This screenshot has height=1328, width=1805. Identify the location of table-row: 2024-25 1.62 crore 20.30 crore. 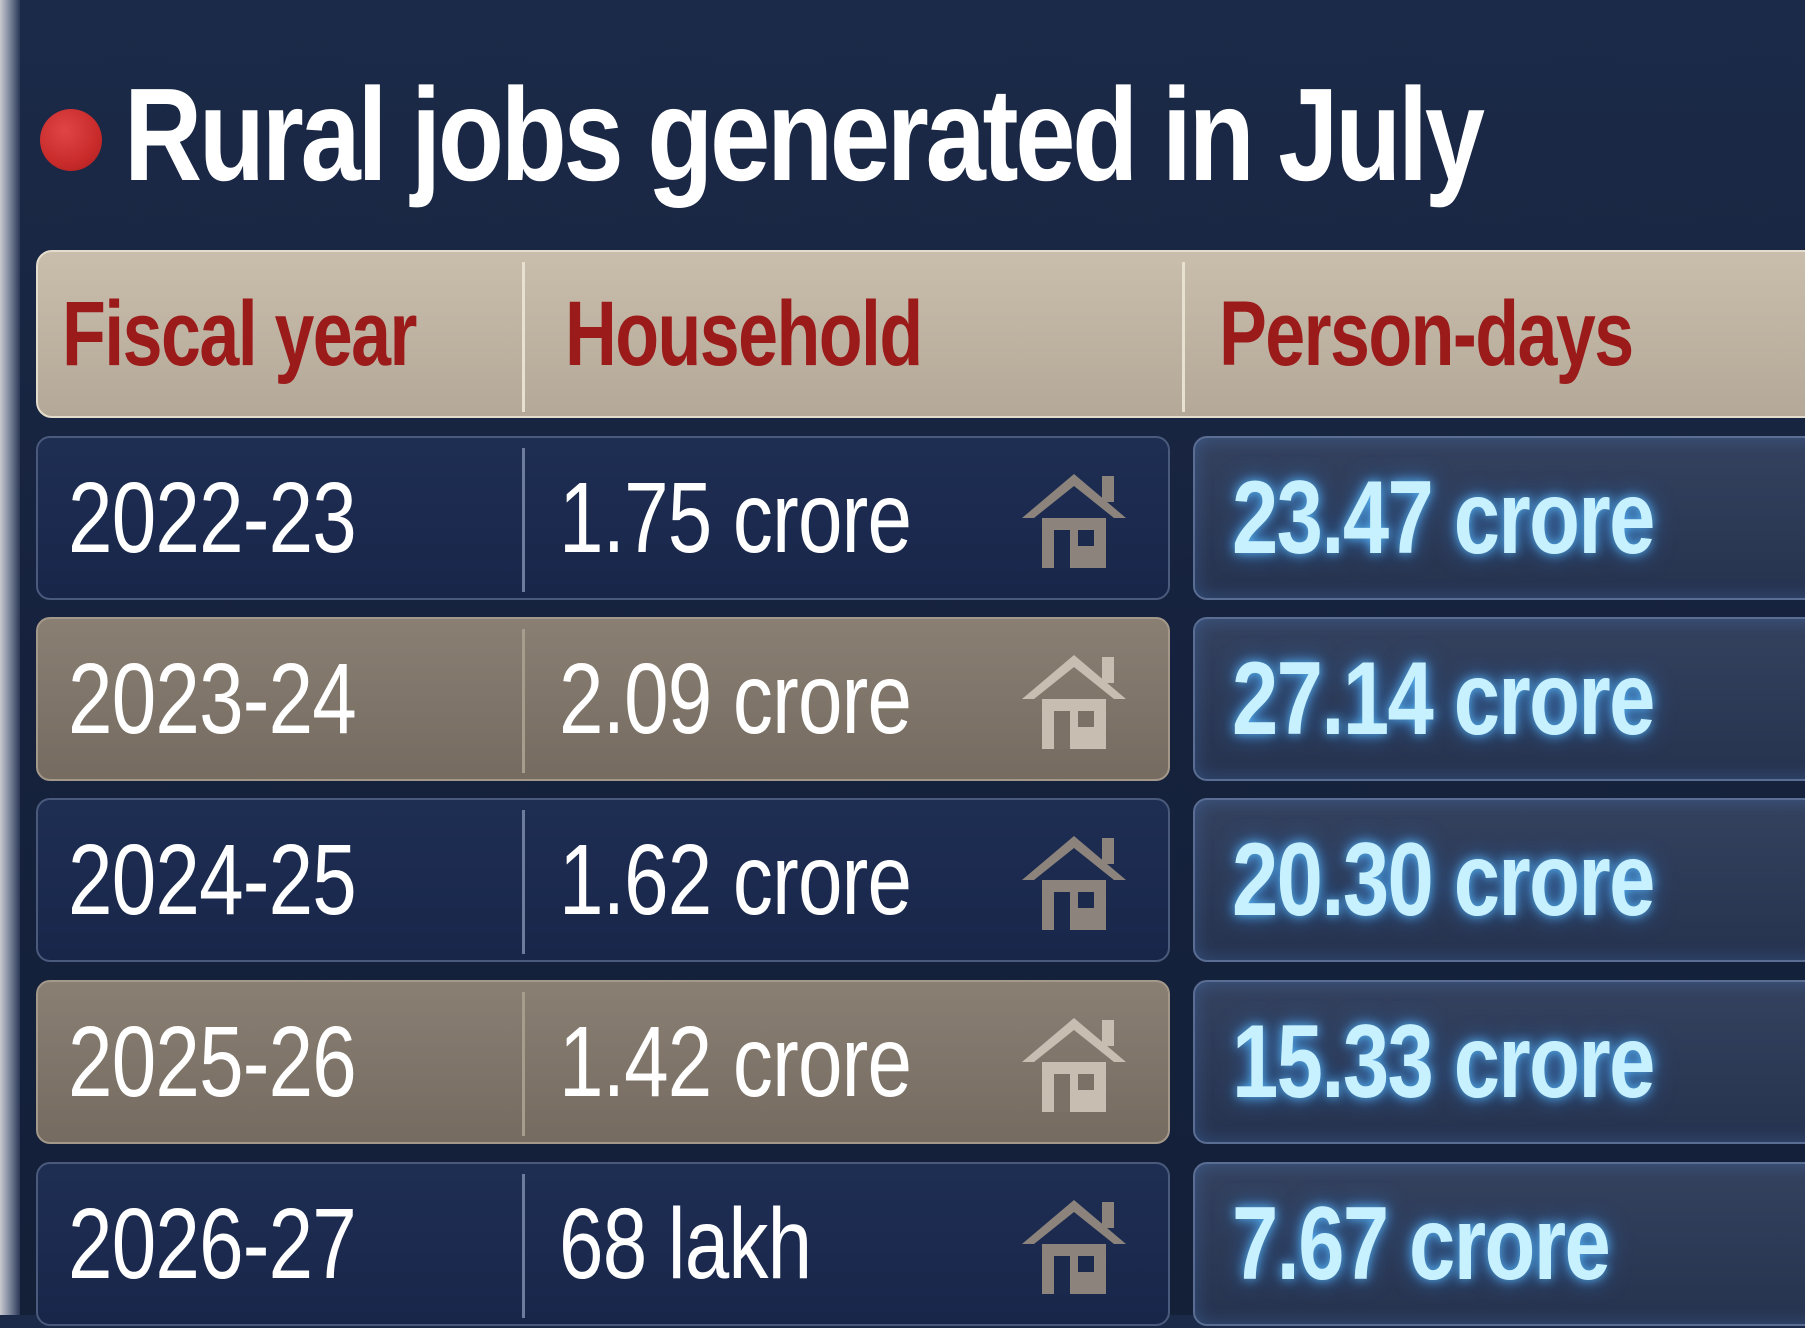
(920, 881).